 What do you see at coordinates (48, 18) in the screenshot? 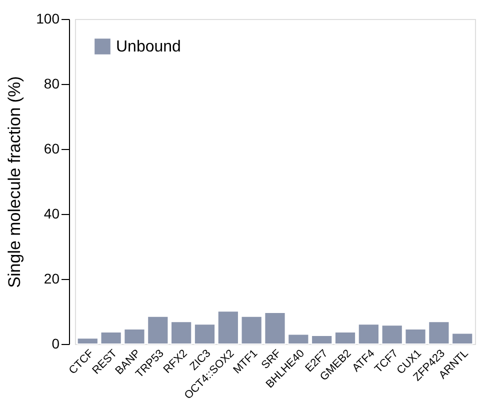
I see `y-tick-label: 100` at bounding box center [48, 18].